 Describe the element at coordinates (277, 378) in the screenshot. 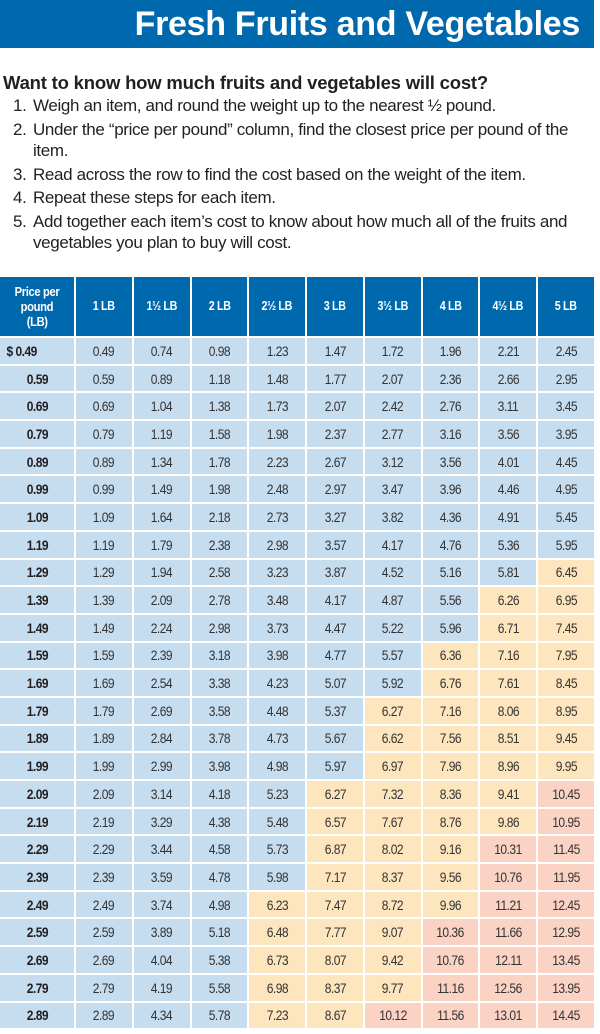

I see `cost-cell: 1.48` at that location.